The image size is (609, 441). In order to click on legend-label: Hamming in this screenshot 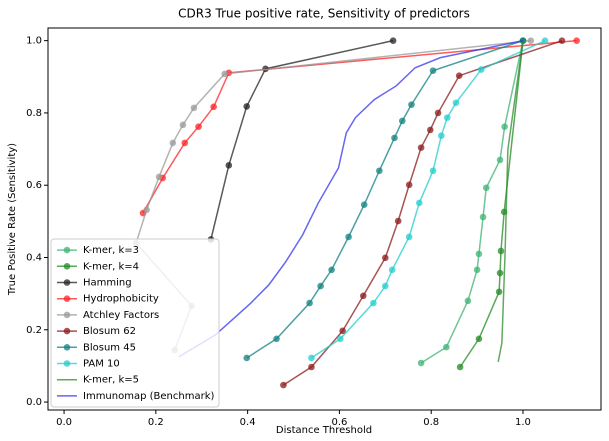, I will do `click(107, 283)`.